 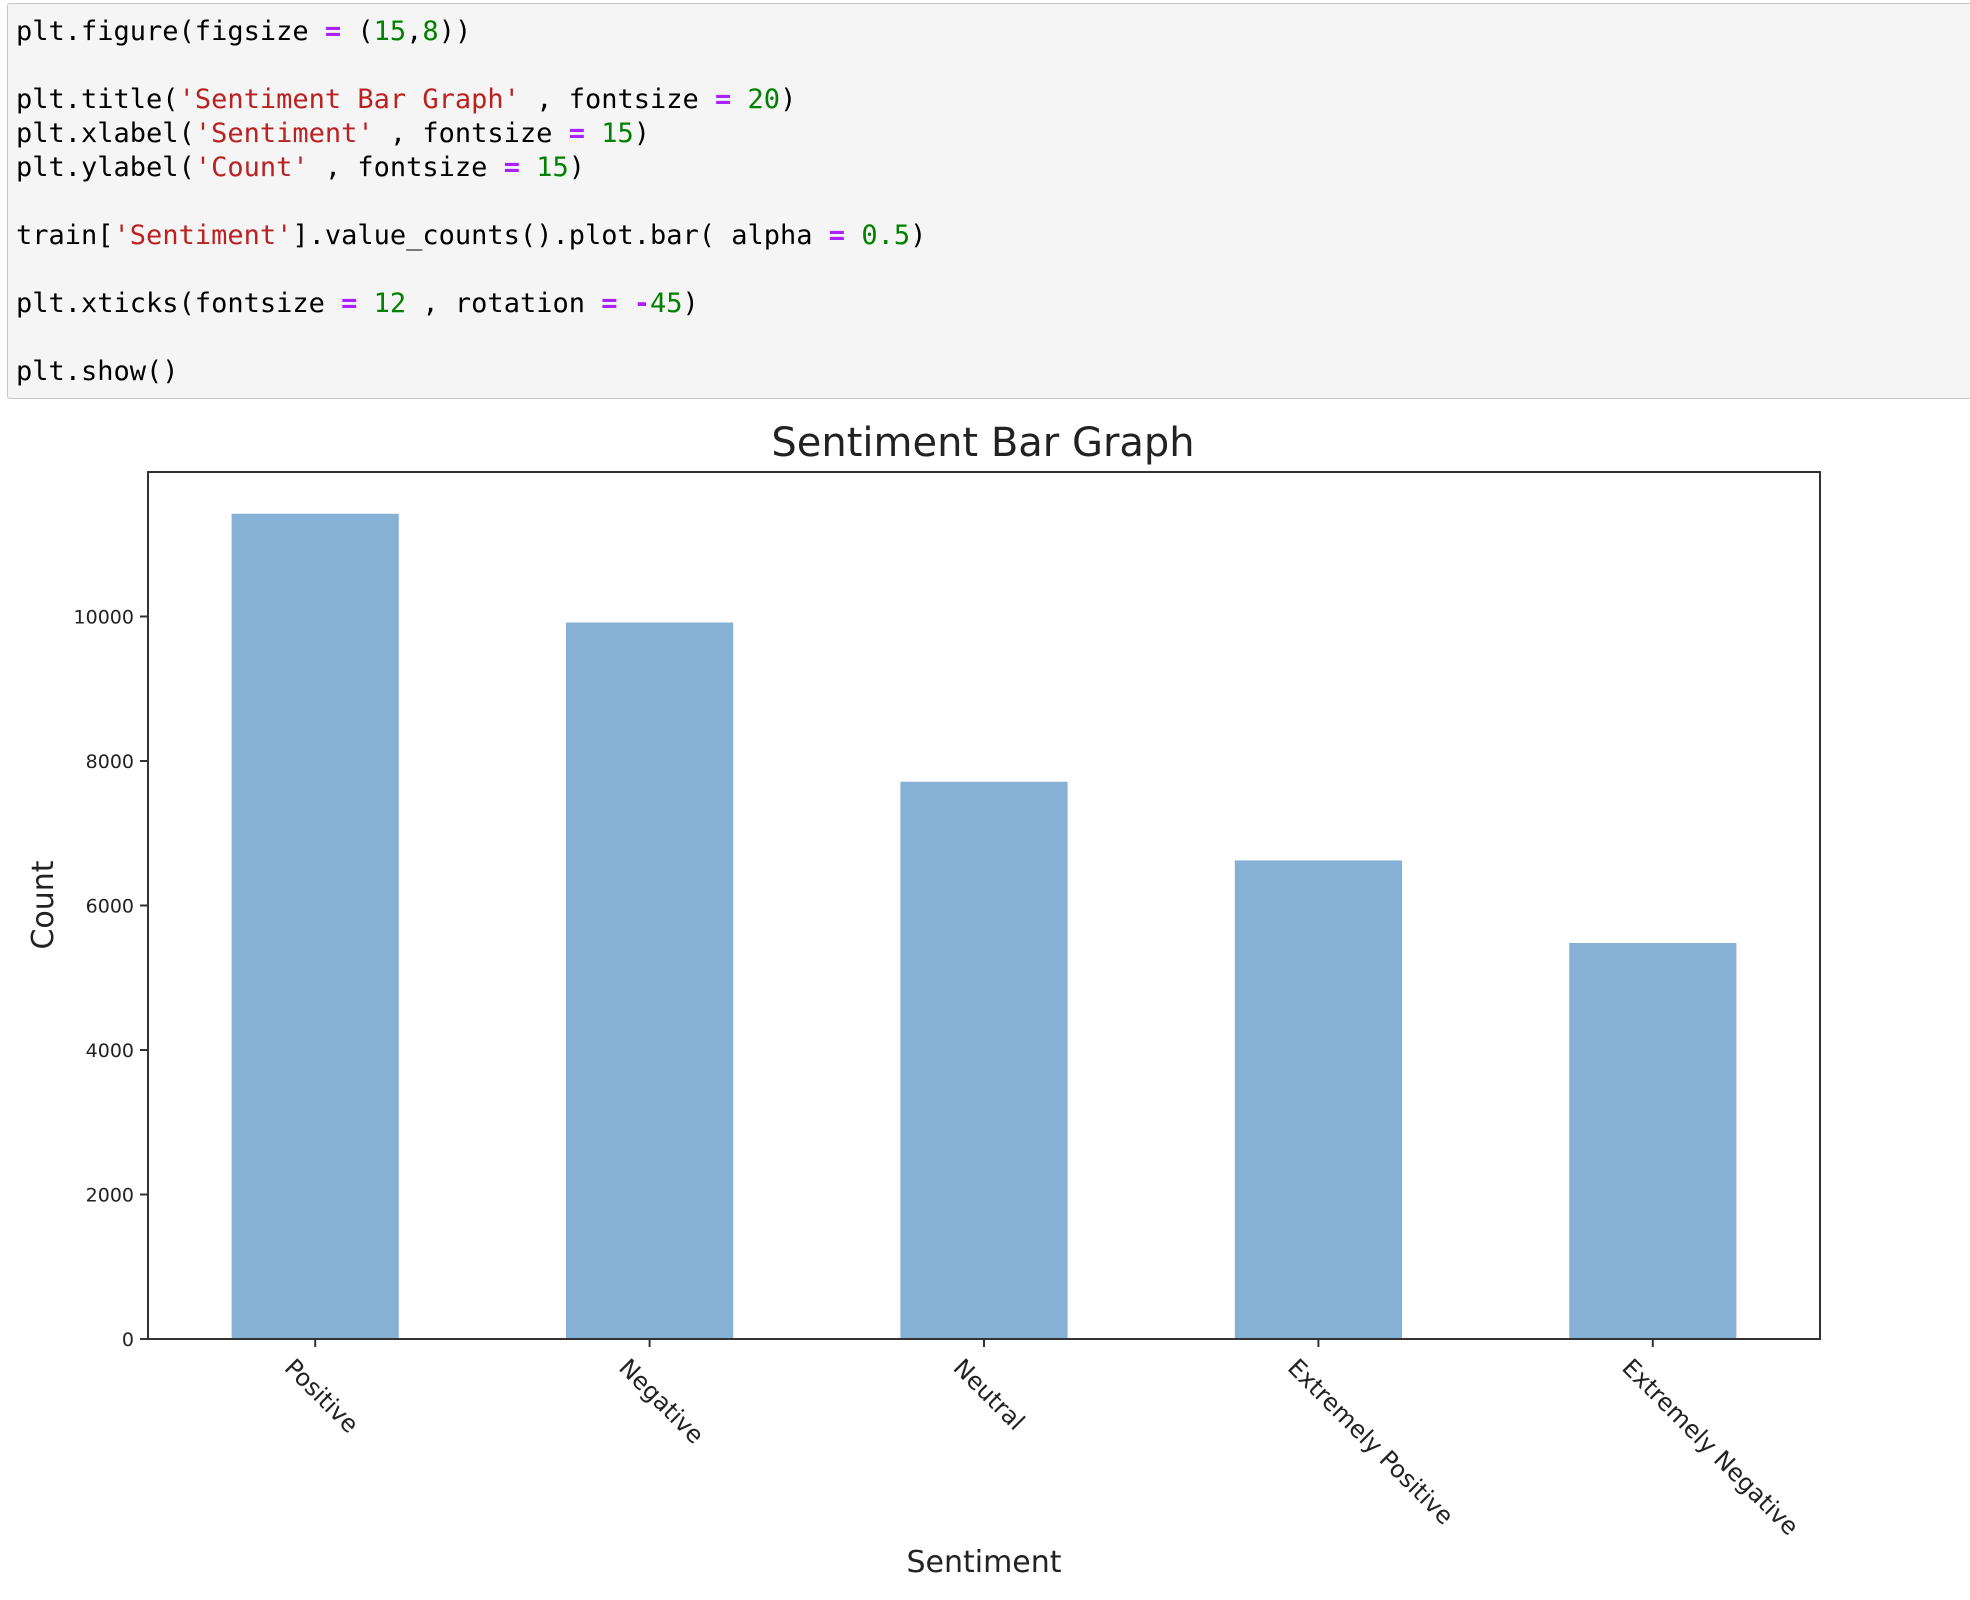 What do you see at coordinates (993, 134) in the screenshot?
I see `code-line: plt.xlabel('Sentiment' , fontsize = 15)` at bounding box center [993, 134].